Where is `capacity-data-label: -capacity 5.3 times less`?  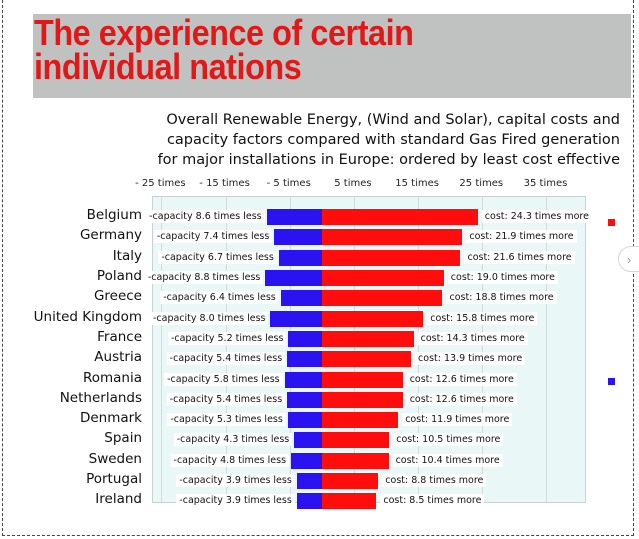
capacity-data-label: -capacity 5.3 times less is located at coordinates (226, 420).